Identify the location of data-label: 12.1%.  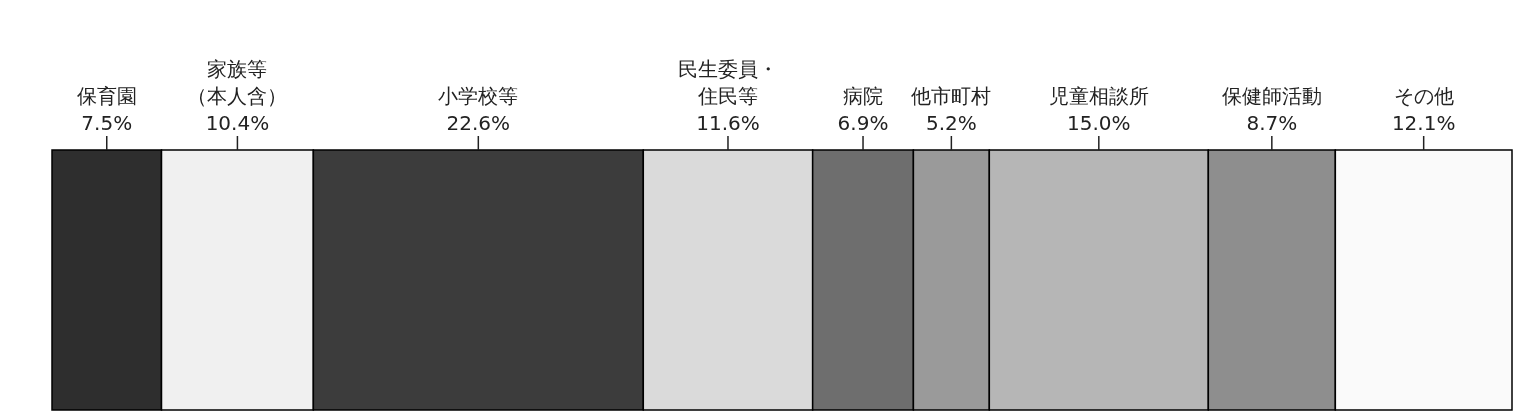
(1423, 123).